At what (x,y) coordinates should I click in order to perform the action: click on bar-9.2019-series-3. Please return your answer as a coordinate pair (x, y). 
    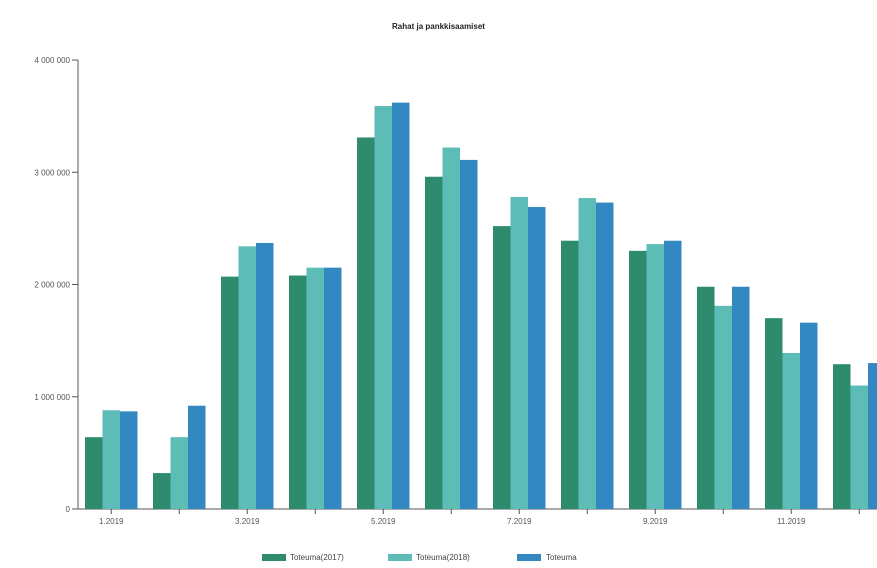
    Looking at the image, I should click on (673, 374).